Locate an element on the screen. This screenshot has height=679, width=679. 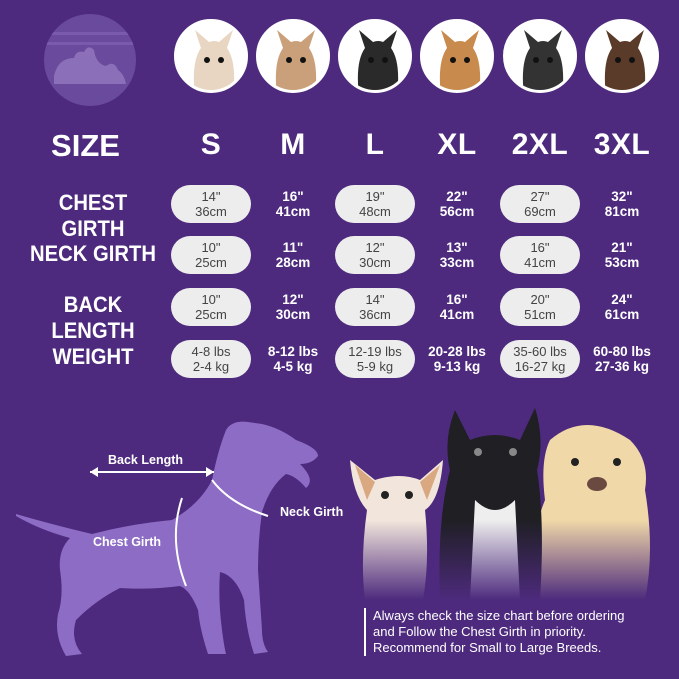
neck-girth-label: Neck Girth is located at coordinates (312, 512).